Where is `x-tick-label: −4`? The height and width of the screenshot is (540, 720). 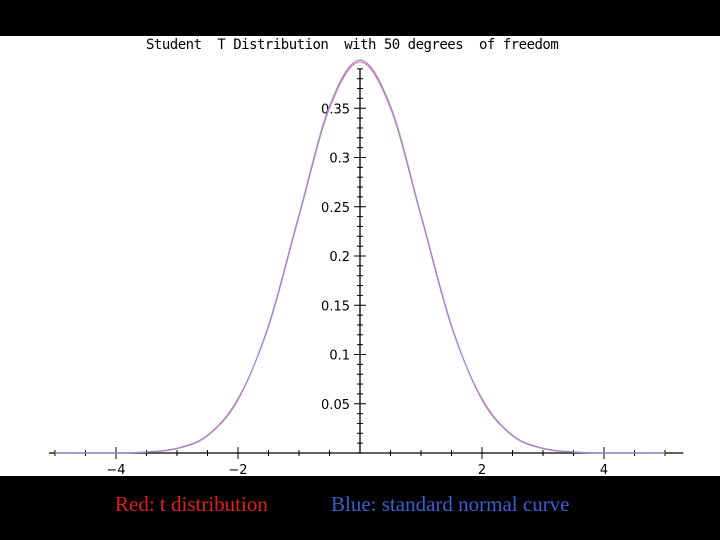
x-tick-label: −4 is located at coordinates (115, 469).